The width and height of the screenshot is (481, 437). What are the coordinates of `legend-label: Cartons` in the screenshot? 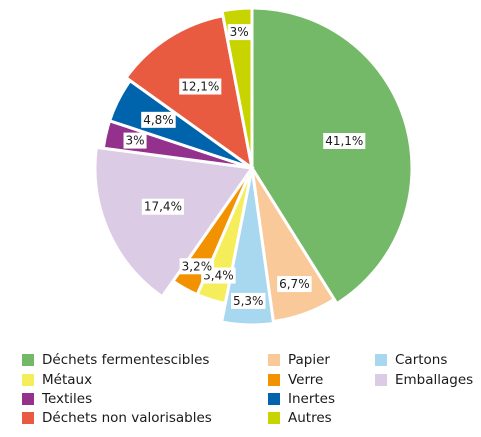 It's located at (421, 360).